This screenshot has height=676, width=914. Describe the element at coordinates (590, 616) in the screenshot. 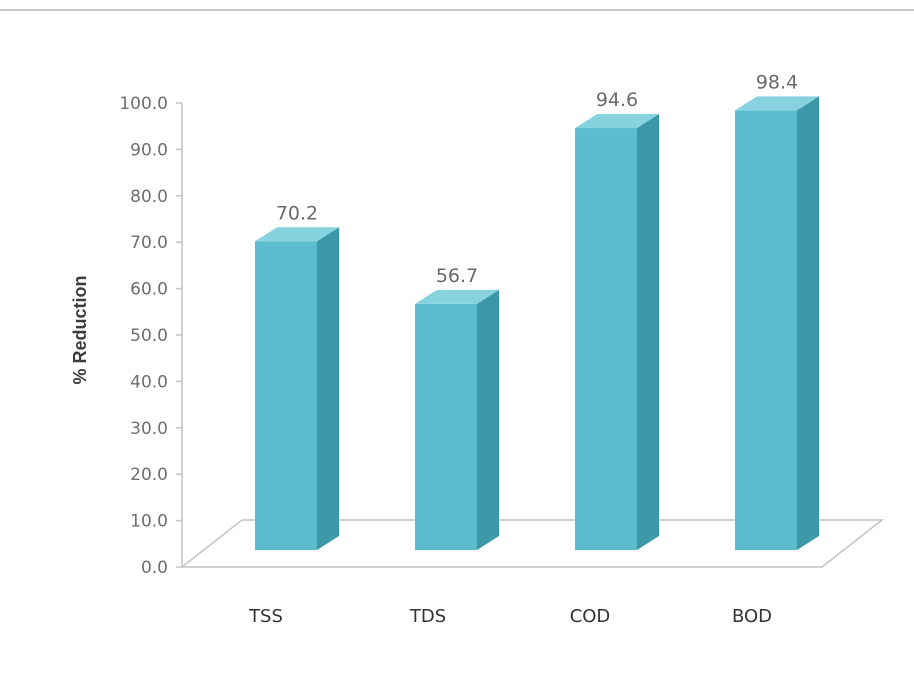

I see `x-category-label: COD` at that location.